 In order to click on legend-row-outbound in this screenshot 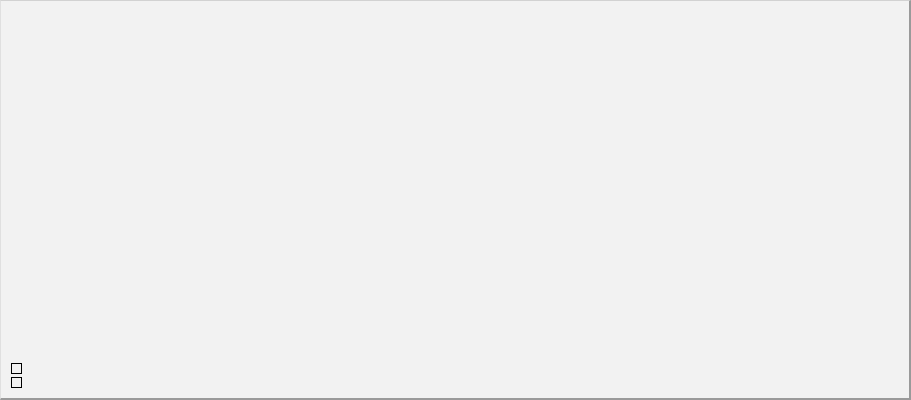, I will do `click(455, 382)`.